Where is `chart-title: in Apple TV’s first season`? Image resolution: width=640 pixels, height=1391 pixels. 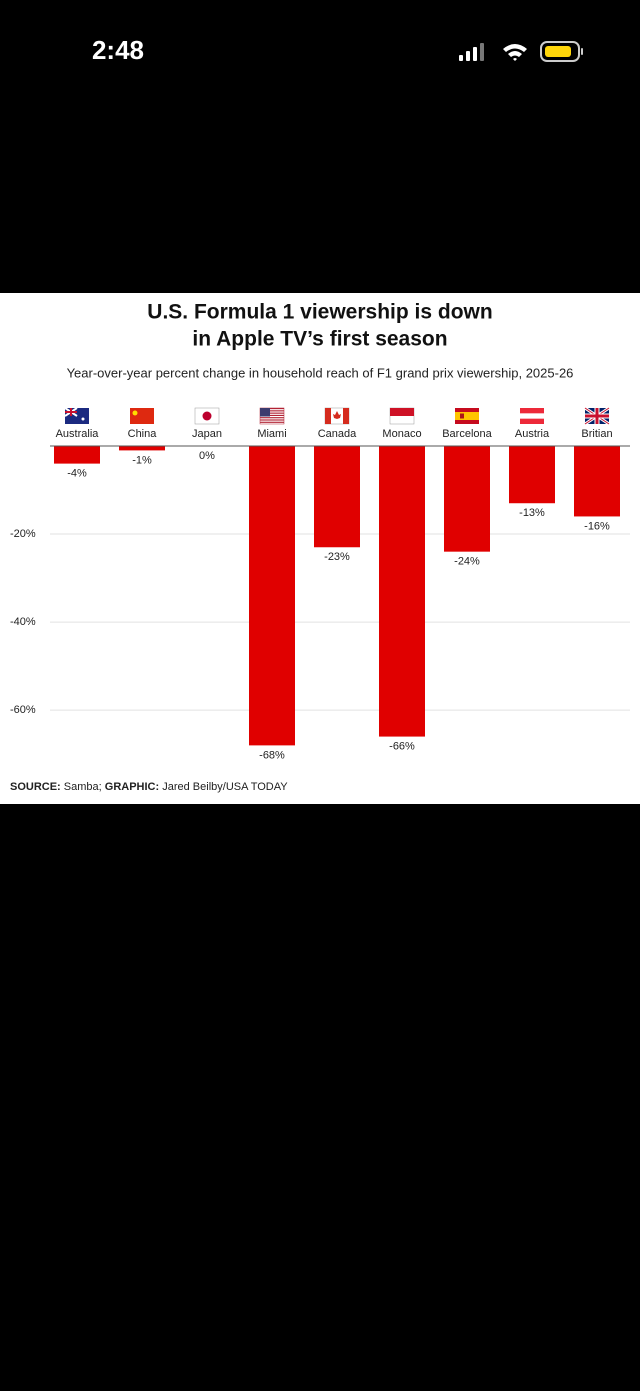 chart-title: in Apple TV’s first season is located at coordinates (319, 339).